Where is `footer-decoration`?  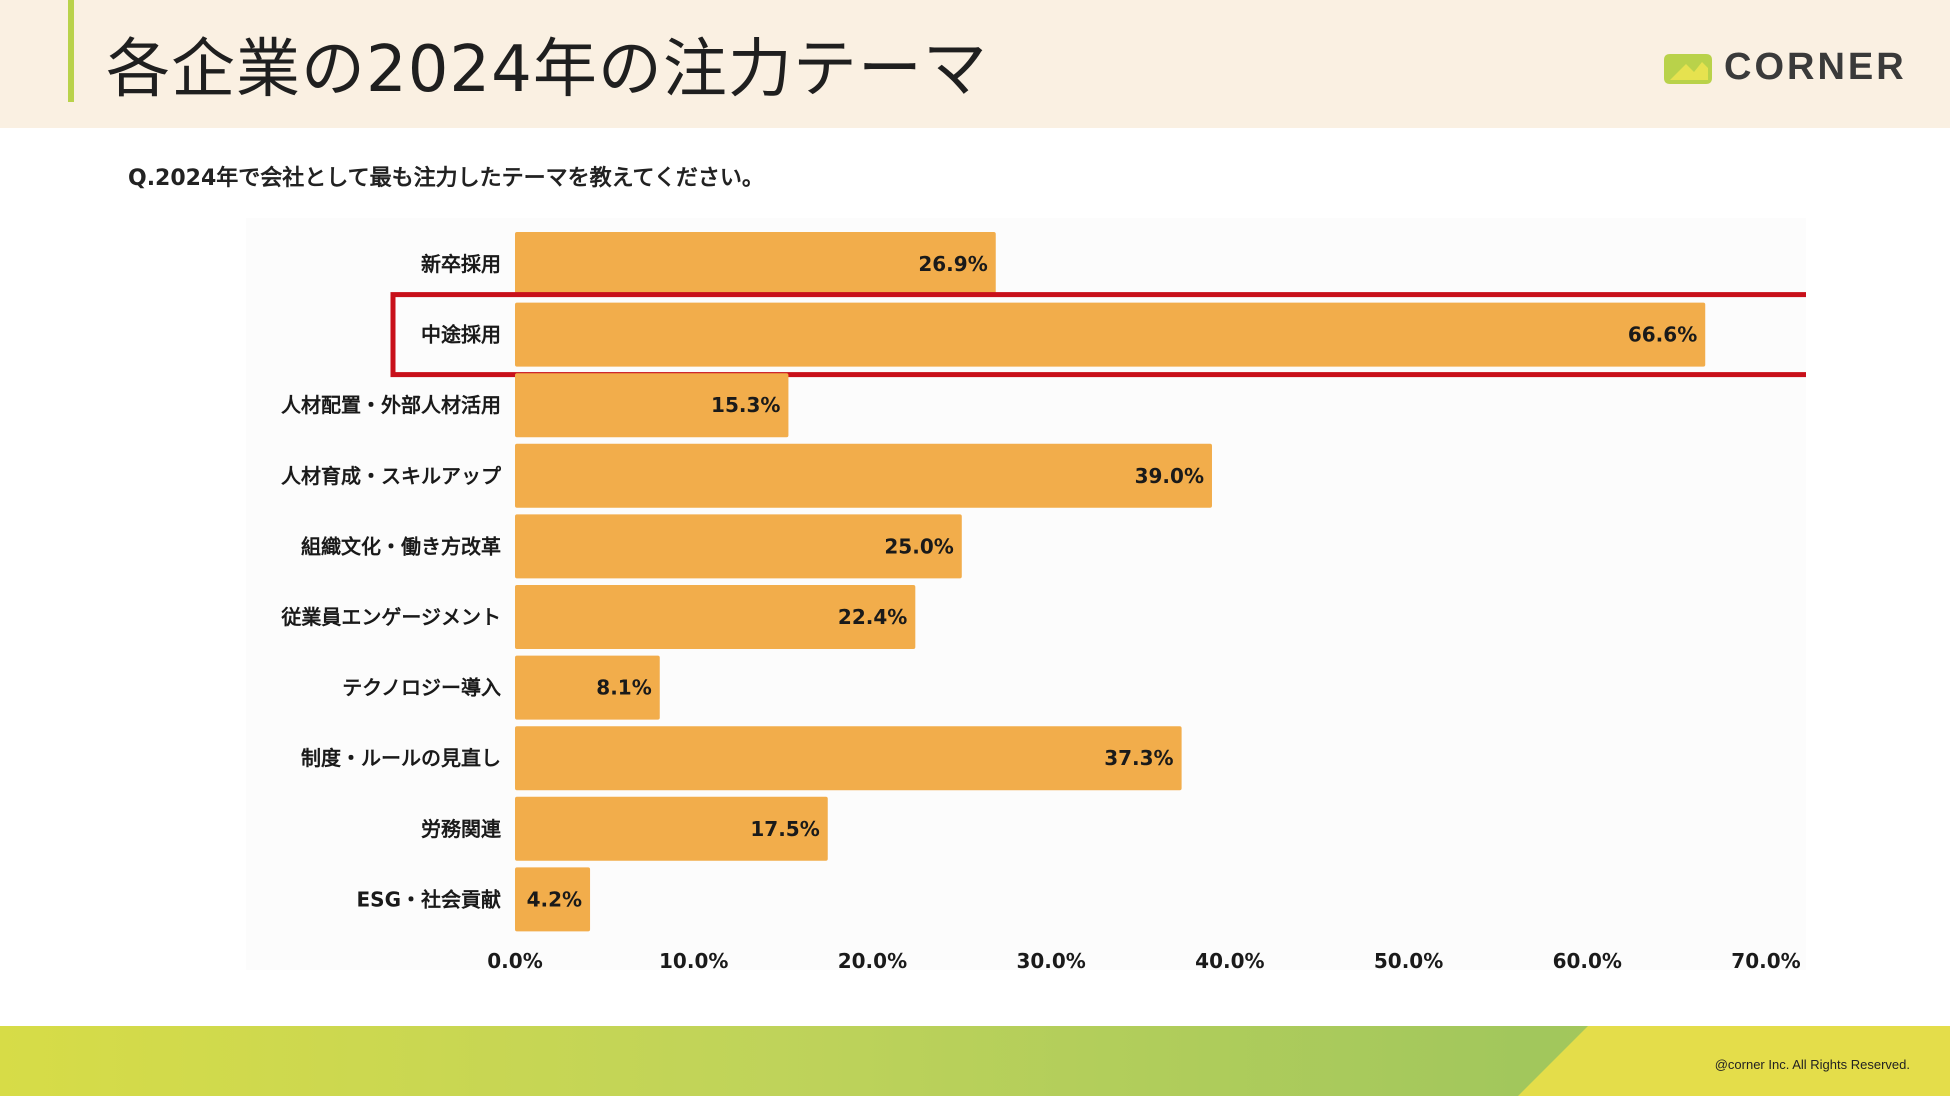 footer-decoration is located at coordinates (1734, 1061).